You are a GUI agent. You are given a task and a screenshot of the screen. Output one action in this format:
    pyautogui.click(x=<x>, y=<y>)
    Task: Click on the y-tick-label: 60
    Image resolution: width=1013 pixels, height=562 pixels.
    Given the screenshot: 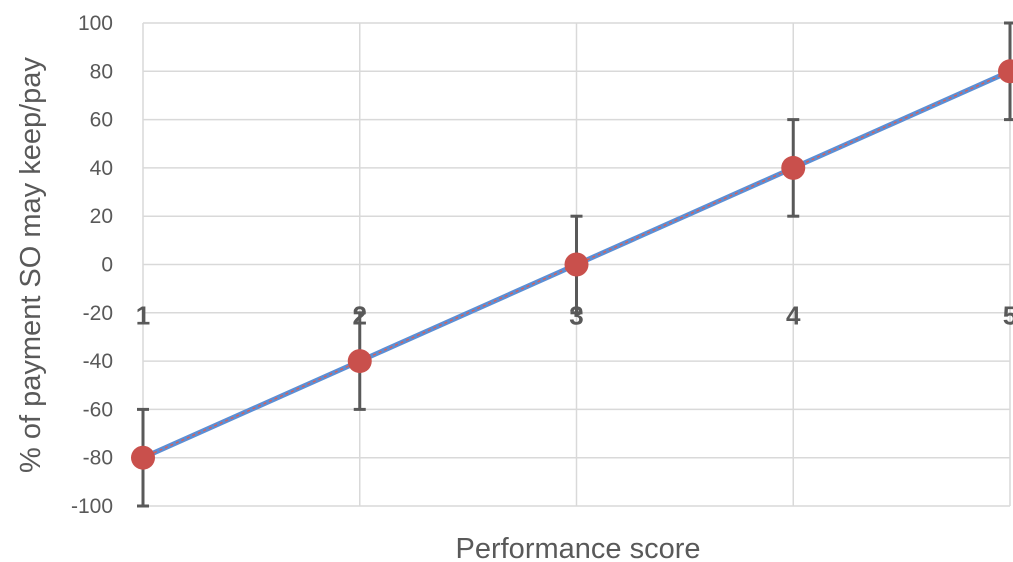 What is the action you would take?
    pyautogui.click(x=101, y=120)
    